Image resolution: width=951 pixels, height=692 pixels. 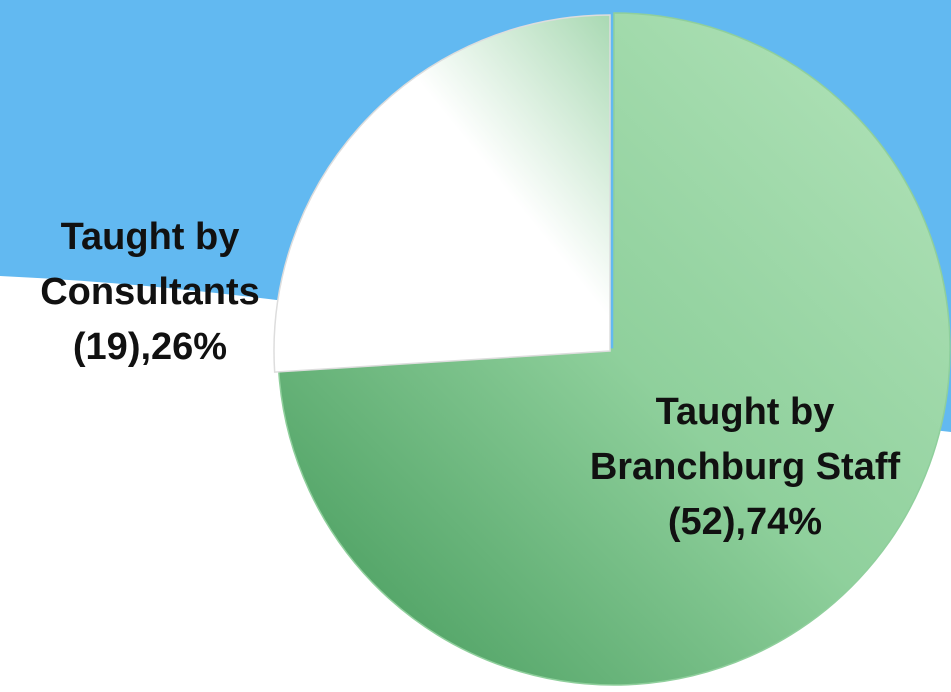 I want to click on slice-label: Taught by Consultants (19),26%, so click(x=150, y=292).